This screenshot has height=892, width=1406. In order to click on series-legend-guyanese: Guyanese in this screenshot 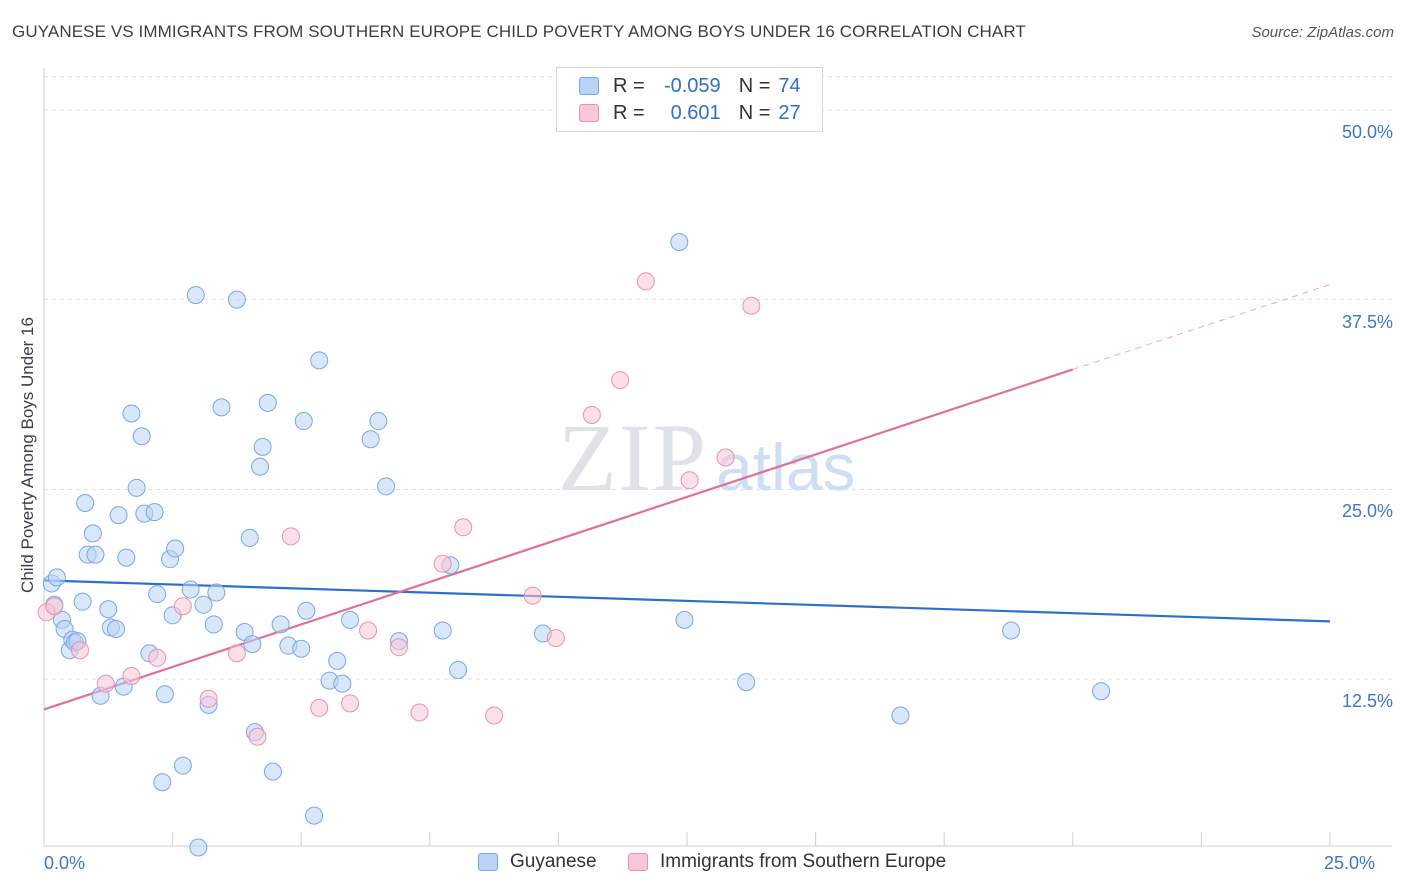, I will do `click(537, 862)`.